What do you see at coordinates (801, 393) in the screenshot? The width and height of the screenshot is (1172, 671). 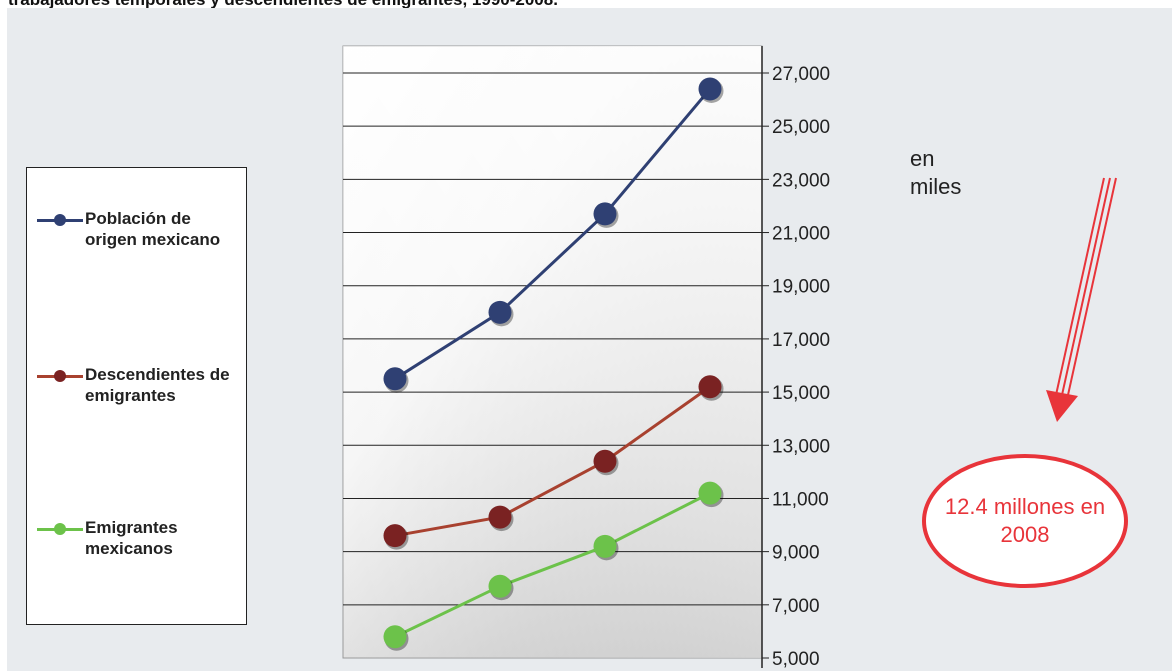 I see `y-tick-label: 15,000` at bounding box center [801, 393].